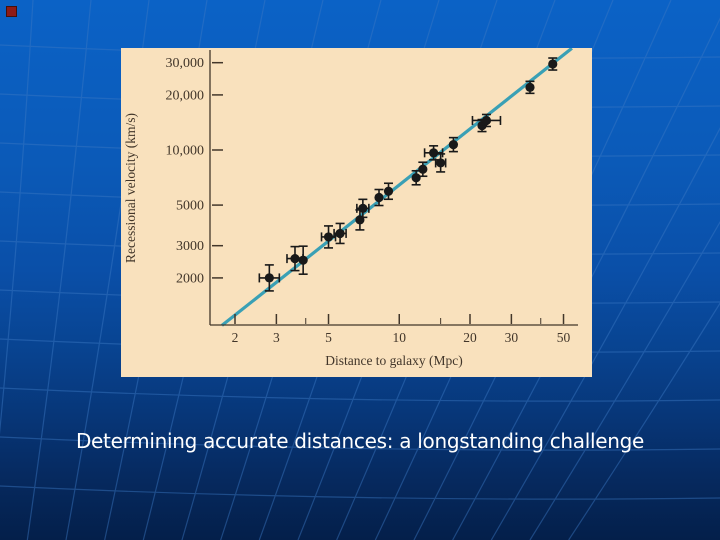 Image resolution: width=720 pixels, height=540 pixels. Describe the element at coordinates (470, 337) in the screenshot. I see `x-tick-label: 20` at that location.